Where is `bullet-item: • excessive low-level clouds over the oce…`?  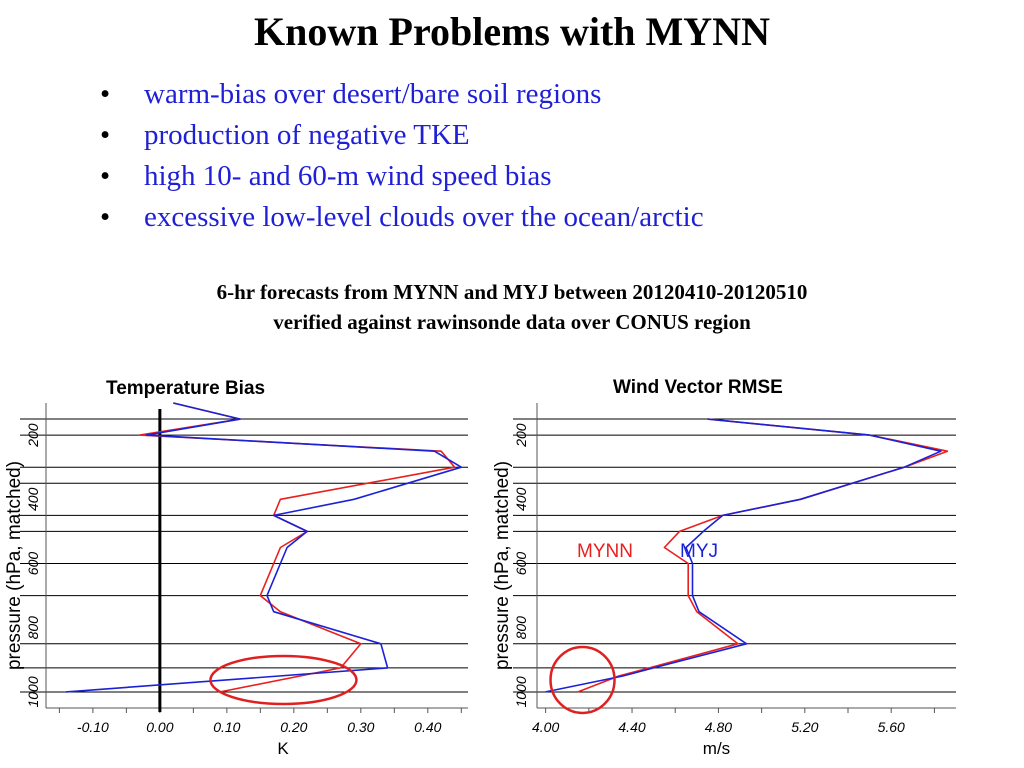 bullet-item: • excessive low-level clouds over the oce… is located at coordinates (402, 217).